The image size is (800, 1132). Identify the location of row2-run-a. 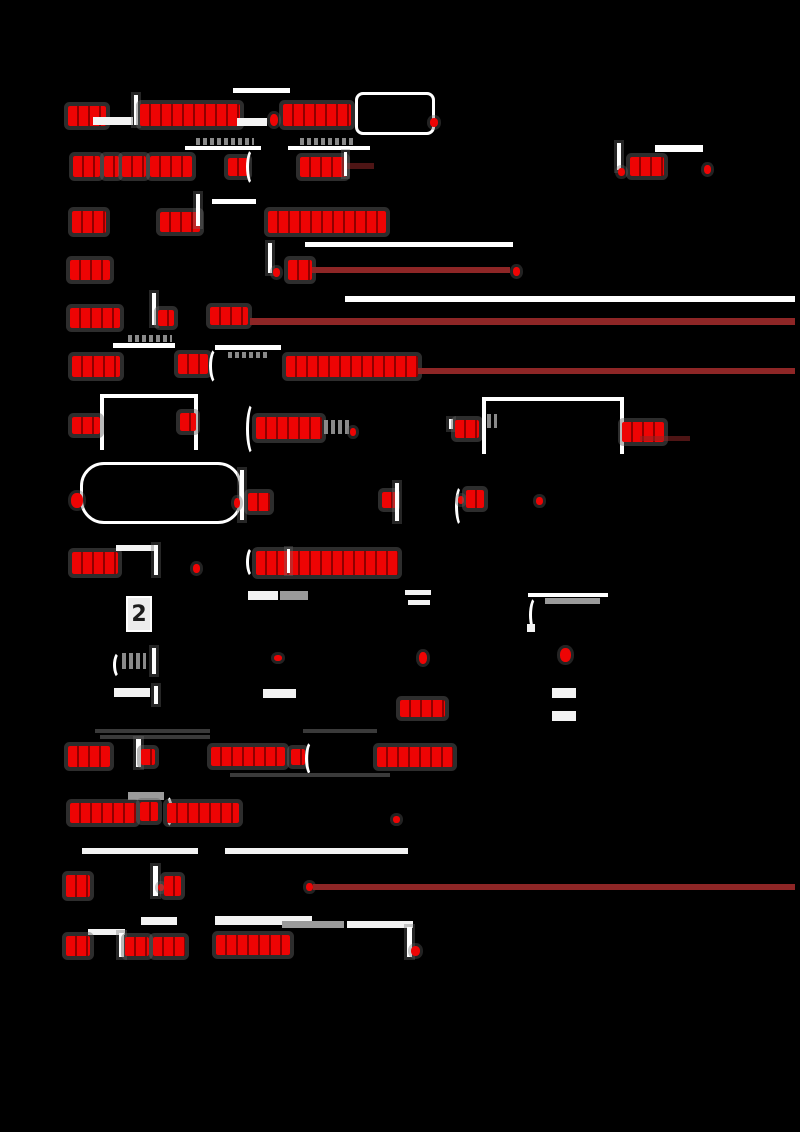
(86, 166).